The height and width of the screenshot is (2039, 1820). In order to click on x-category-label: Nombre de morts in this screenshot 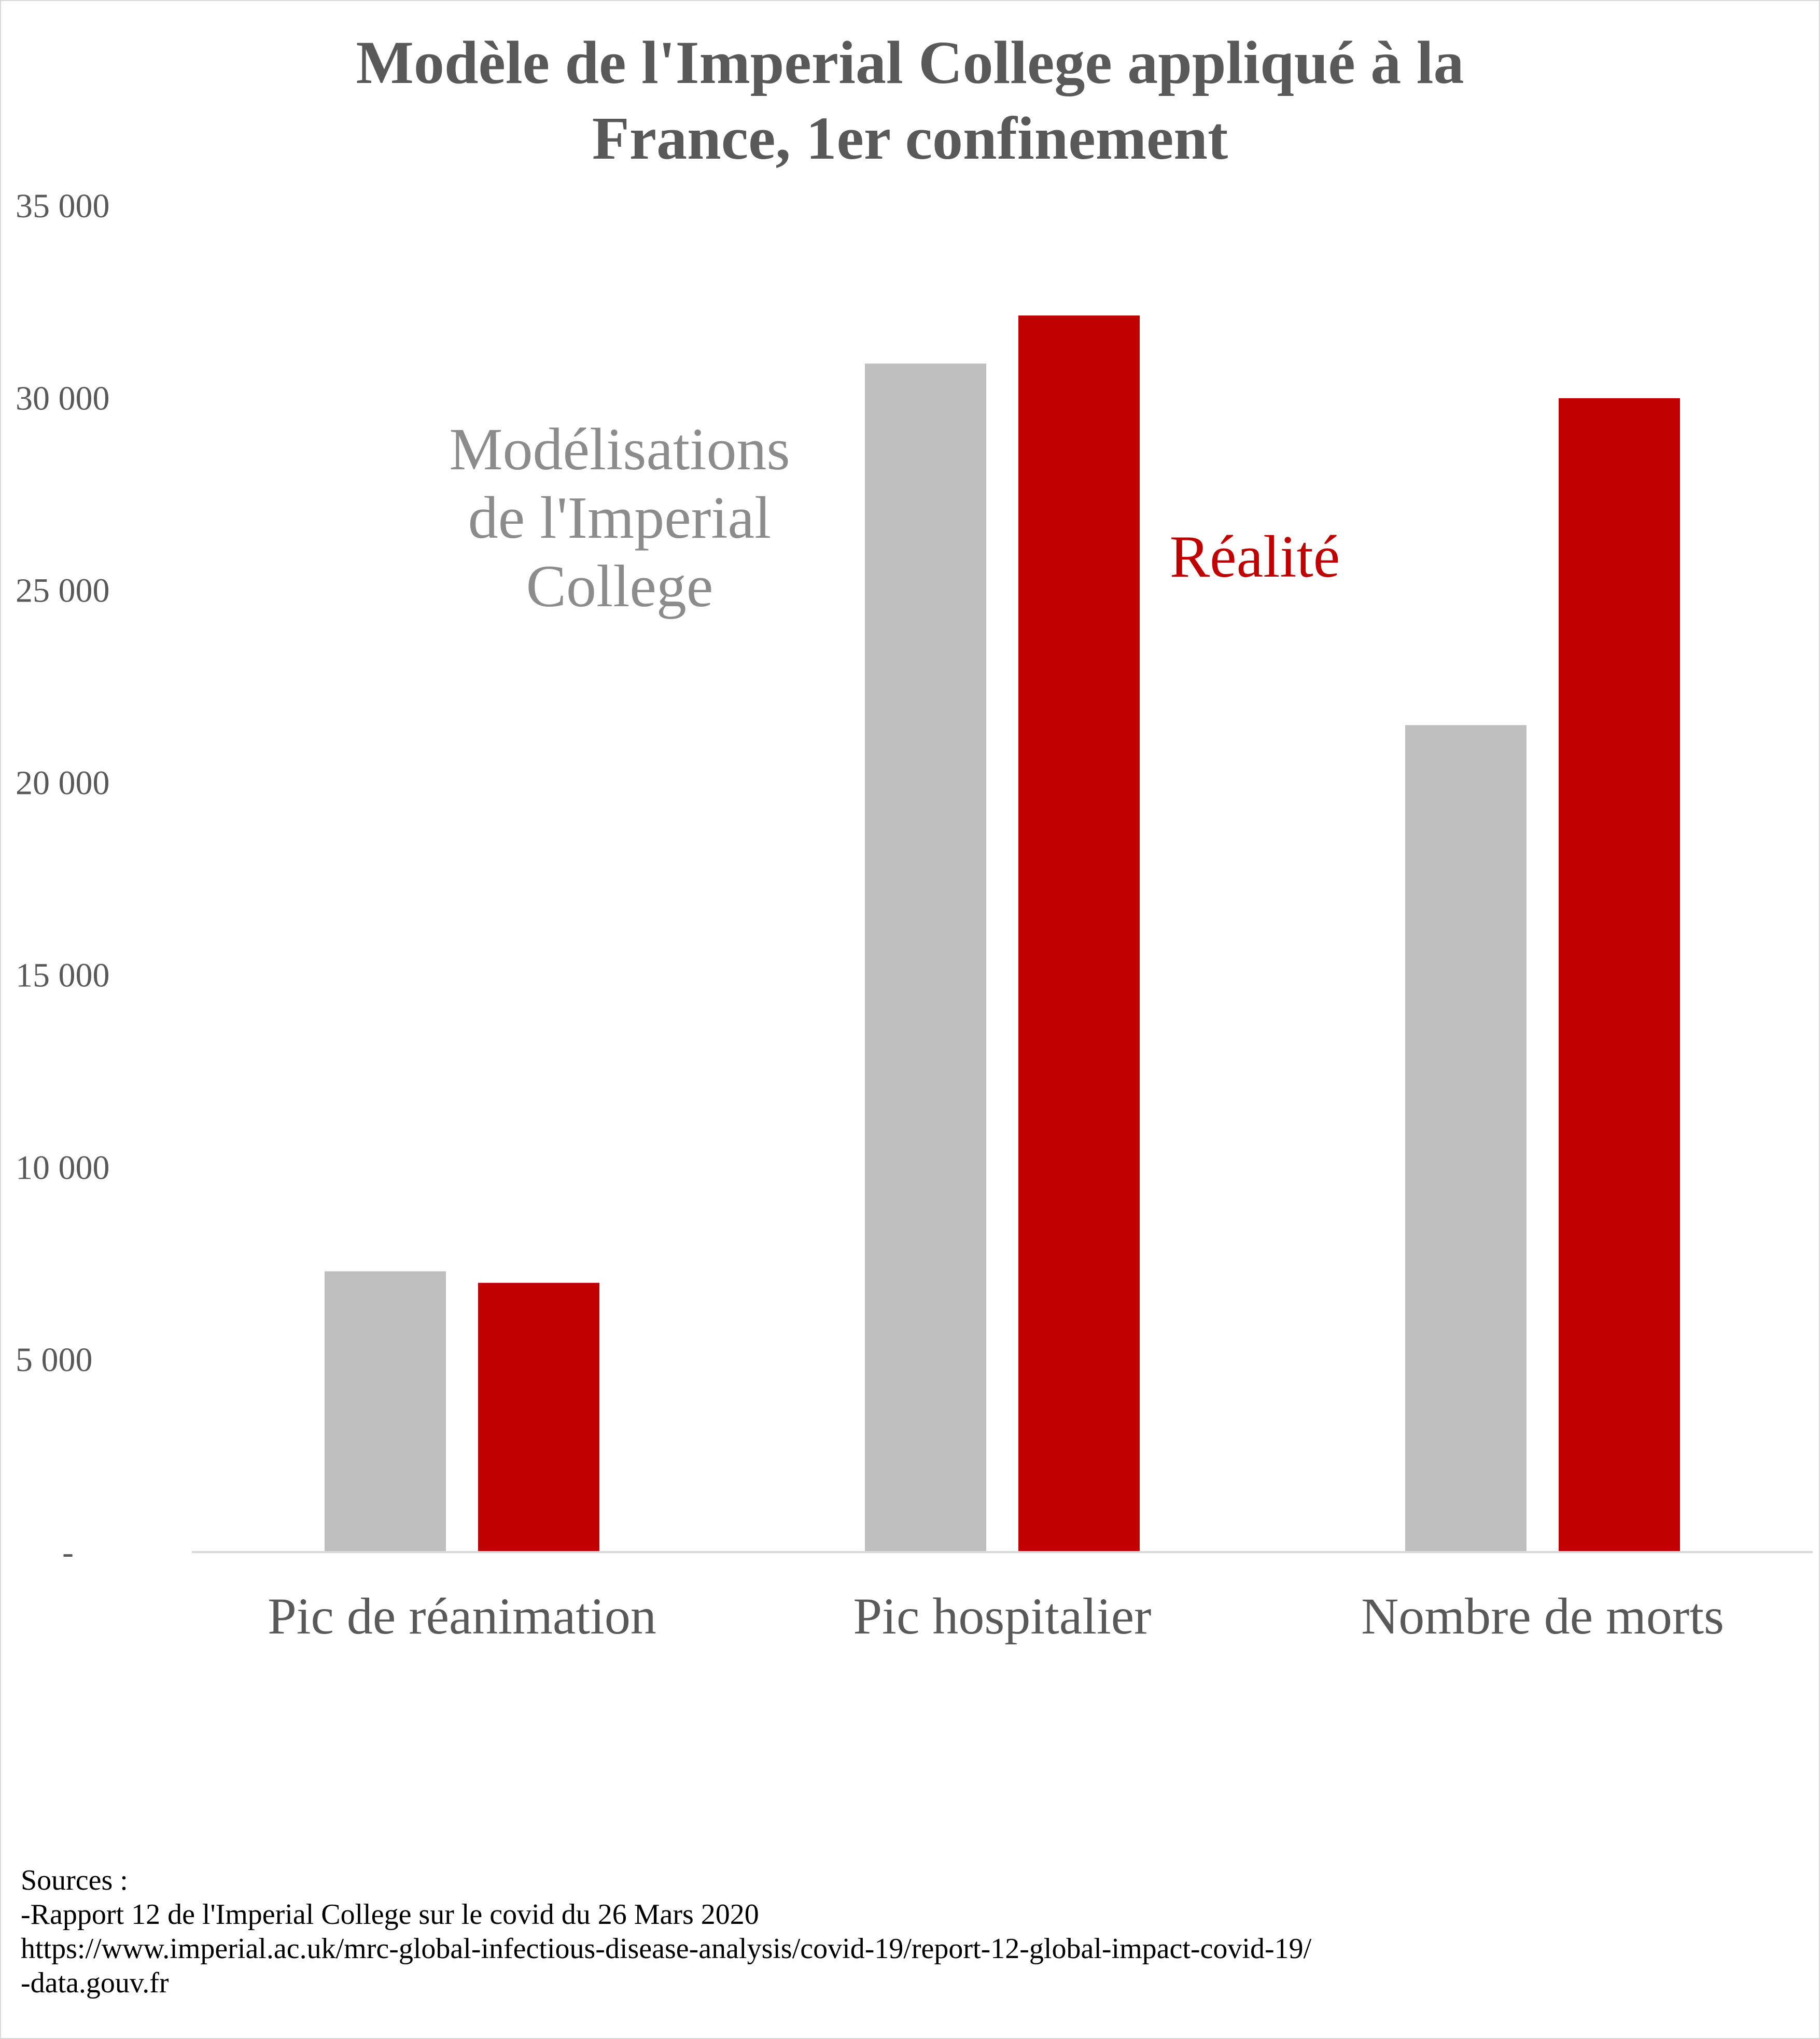, I will do `click(1542, 1616)`.